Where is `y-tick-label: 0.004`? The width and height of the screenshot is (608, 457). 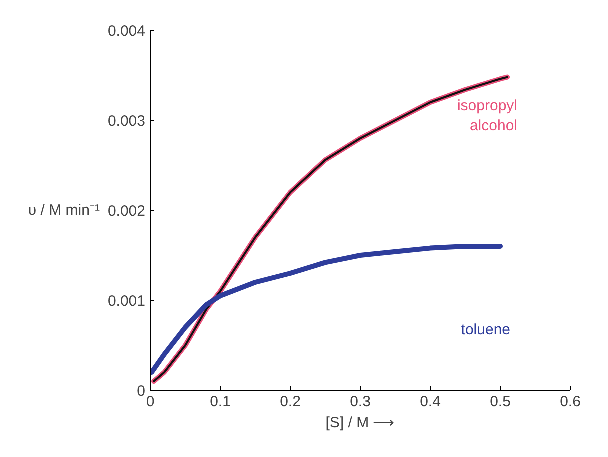 y-tick-label: 0.004 is located at coordinates (127, 31).